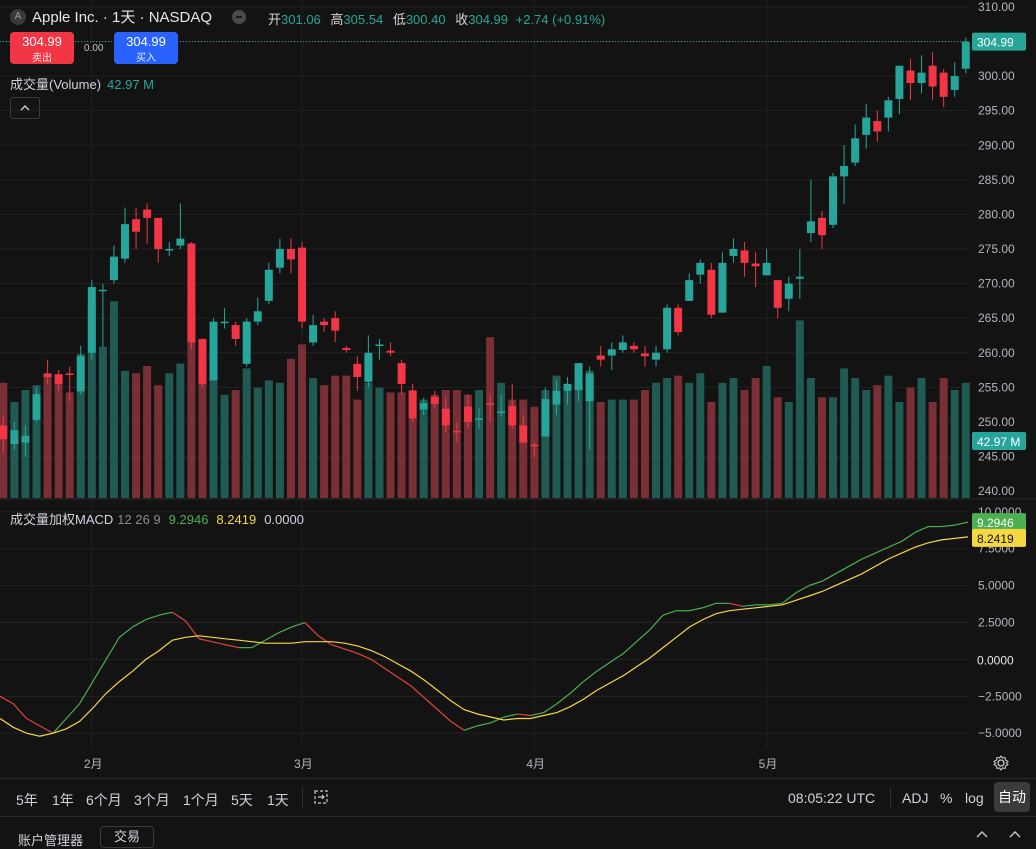 This screenshot has width=1036, height=849. I want to click on range-3m: 3个月, so click(152, 800).